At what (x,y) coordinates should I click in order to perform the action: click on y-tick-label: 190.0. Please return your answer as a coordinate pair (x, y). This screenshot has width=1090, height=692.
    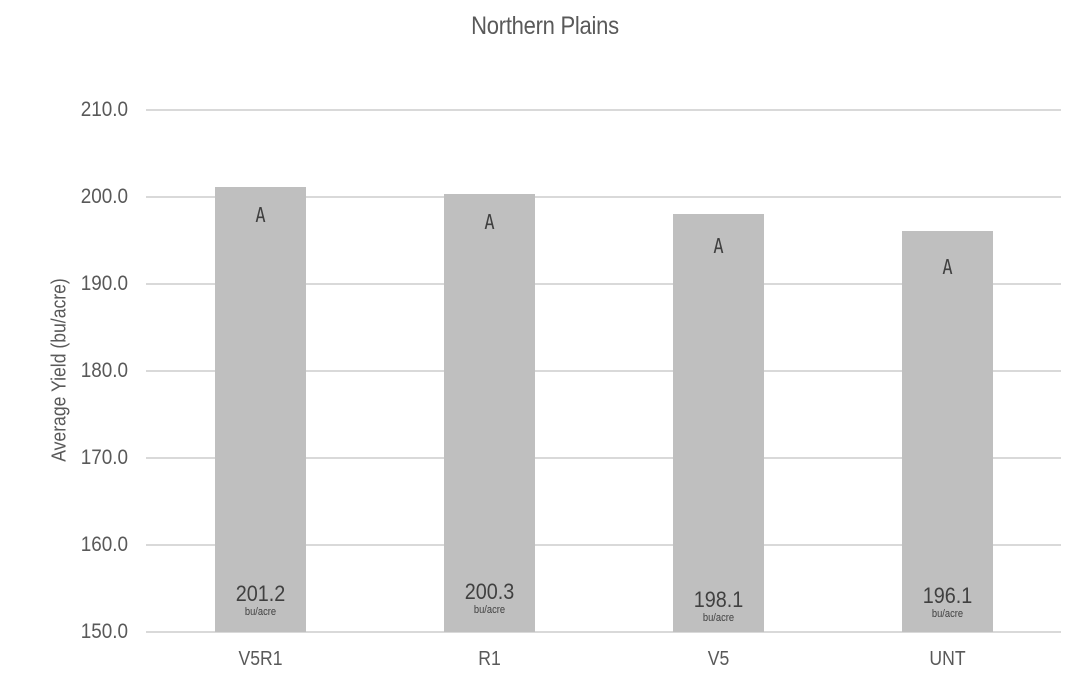
    Looking at the image, I should click on (104, 283).